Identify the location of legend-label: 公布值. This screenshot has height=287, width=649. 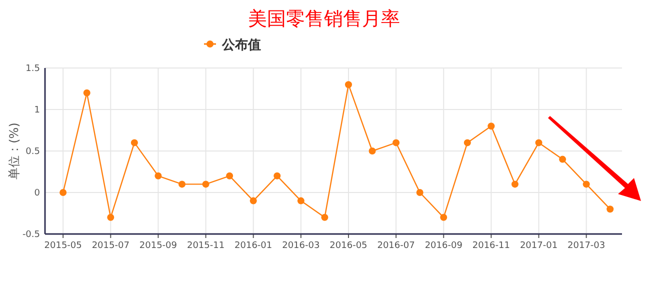
(241, 45).